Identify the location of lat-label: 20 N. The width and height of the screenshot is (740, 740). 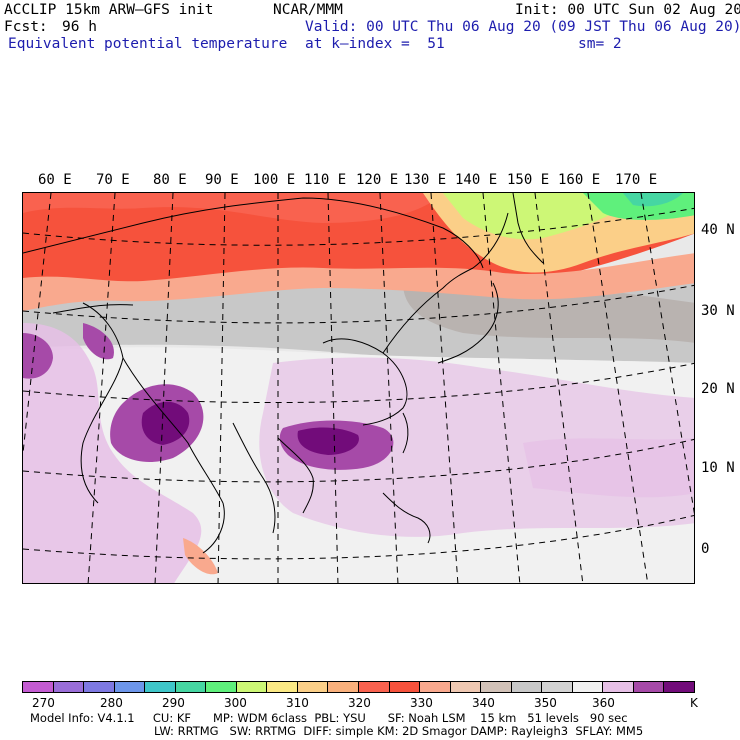
(718, 389).